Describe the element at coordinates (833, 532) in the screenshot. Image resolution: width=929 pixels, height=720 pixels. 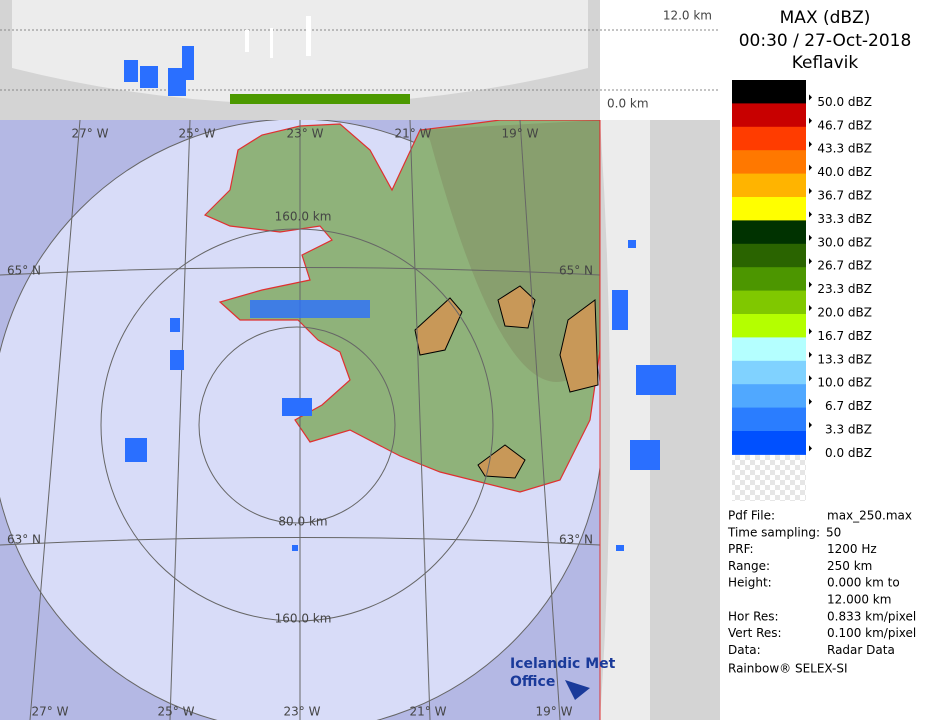
I see `info-value: 50` at that location.